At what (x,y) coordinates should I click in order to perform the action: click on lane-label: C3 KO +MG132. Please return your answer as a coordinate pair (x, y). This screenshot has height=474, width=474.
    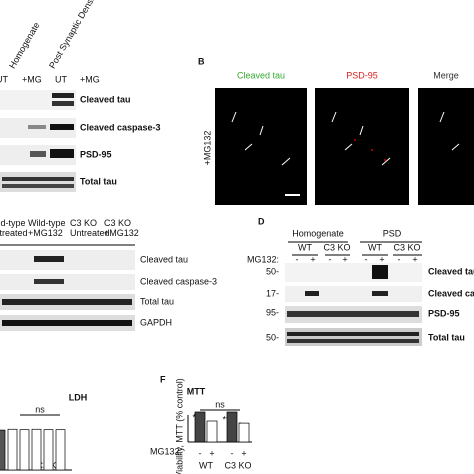
    Looking at the image, I should click on (121, 228).